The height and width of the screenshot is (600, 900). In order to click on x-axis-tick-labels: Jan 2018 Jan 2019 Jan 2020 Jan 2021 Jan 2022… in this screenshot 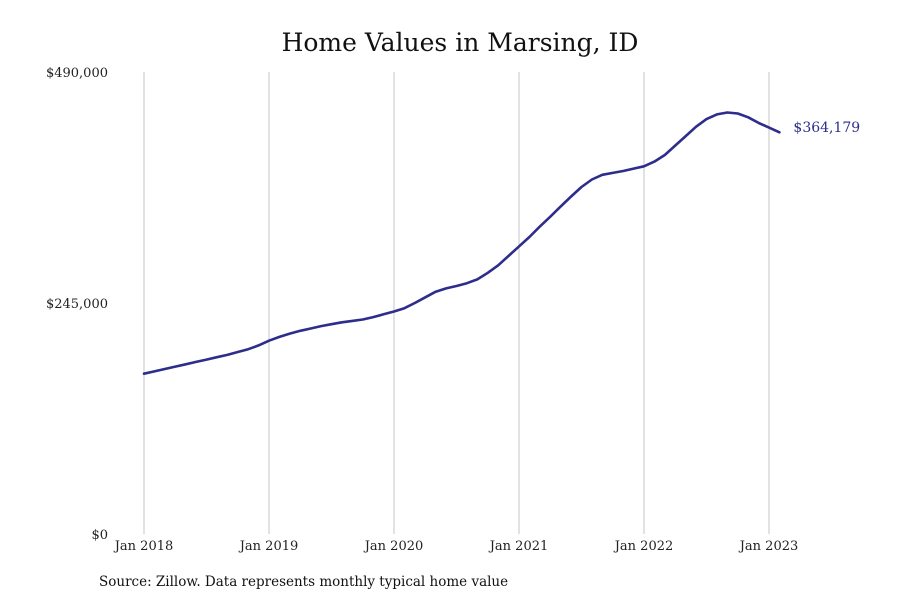, I will do `click(456, 546)`.